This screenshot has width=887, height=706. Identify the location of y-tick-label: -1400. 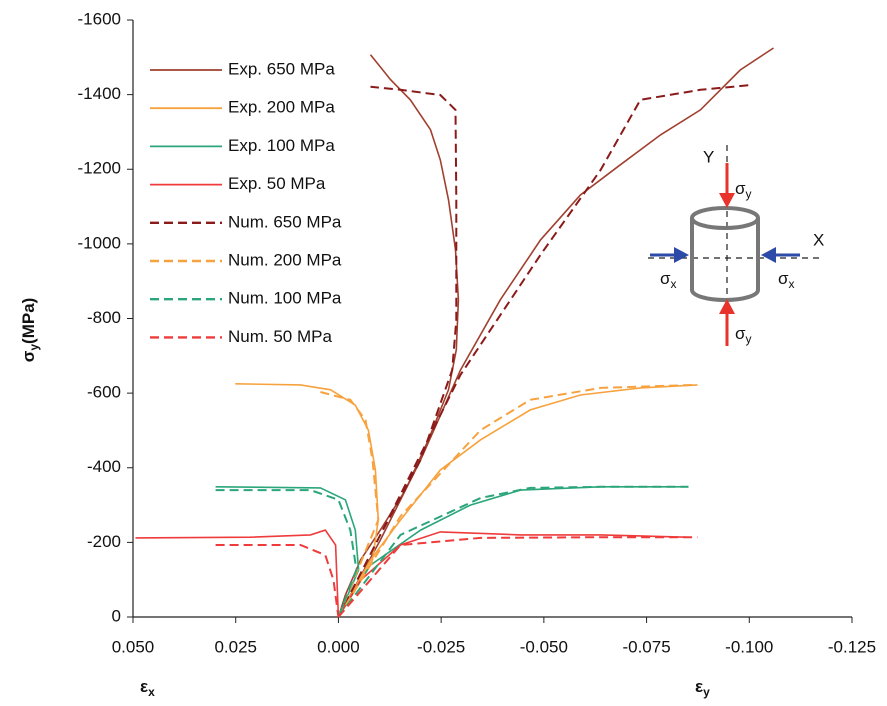
(99, 93).